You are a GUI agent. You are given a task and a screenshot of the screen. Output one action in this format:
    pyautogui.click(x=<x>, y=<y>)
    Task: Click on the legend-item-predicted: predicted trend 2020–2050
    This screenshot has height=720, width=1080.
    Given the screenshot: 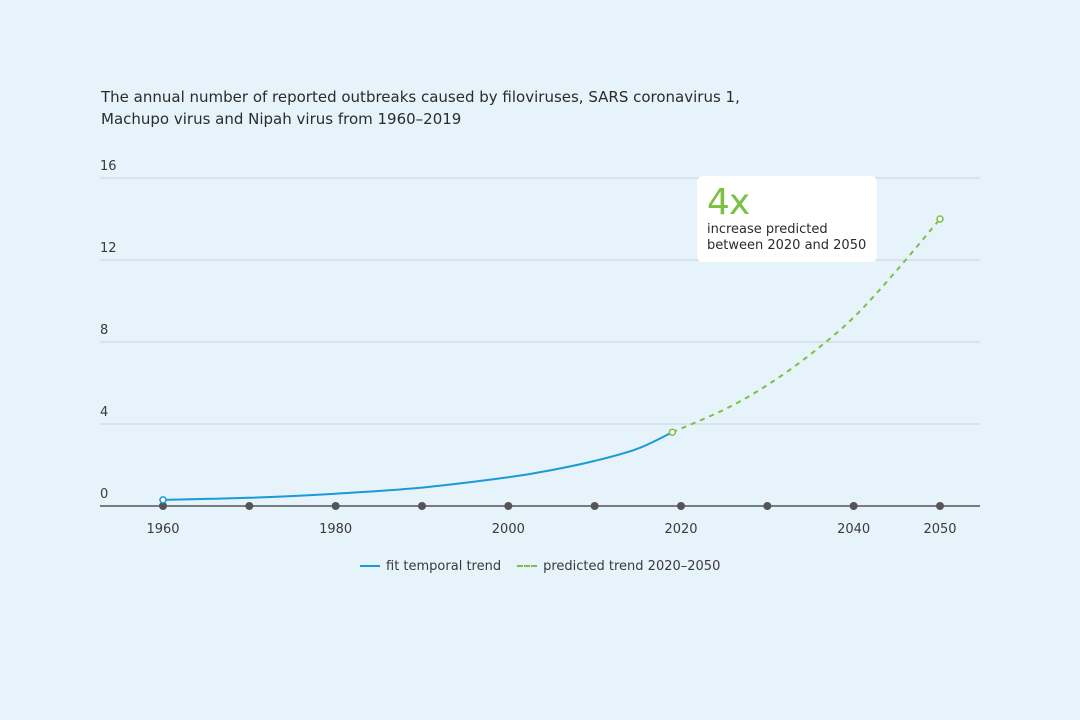 What is the action you would take?
    pyautogui.click(x=618, y=566)
    